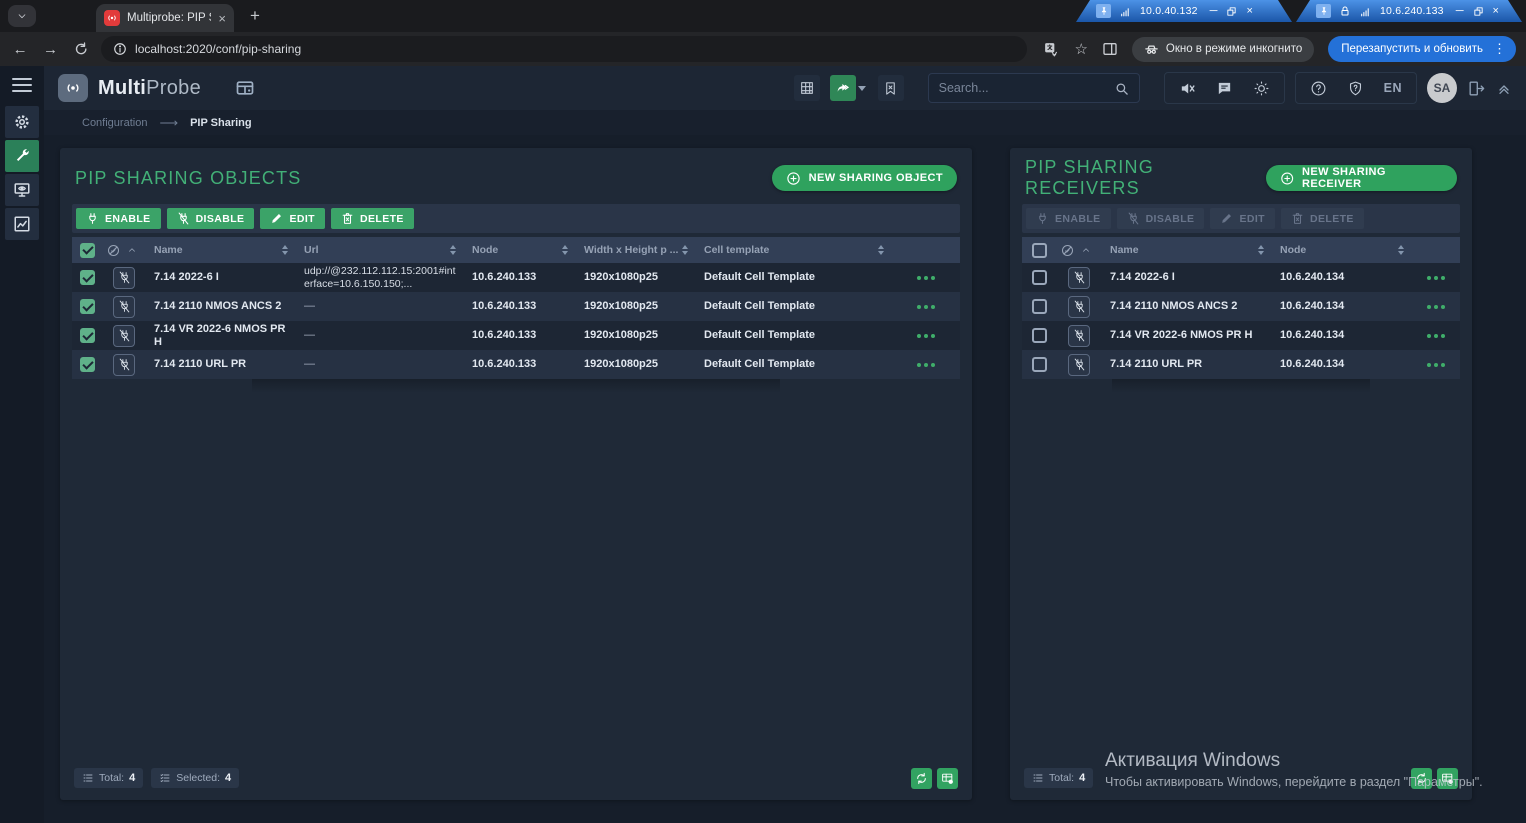  Describe the element at coordinates (864, 178) in the screenshot. I see `new-sharing-object-button: NEW SHARING OBJECT` at that location.